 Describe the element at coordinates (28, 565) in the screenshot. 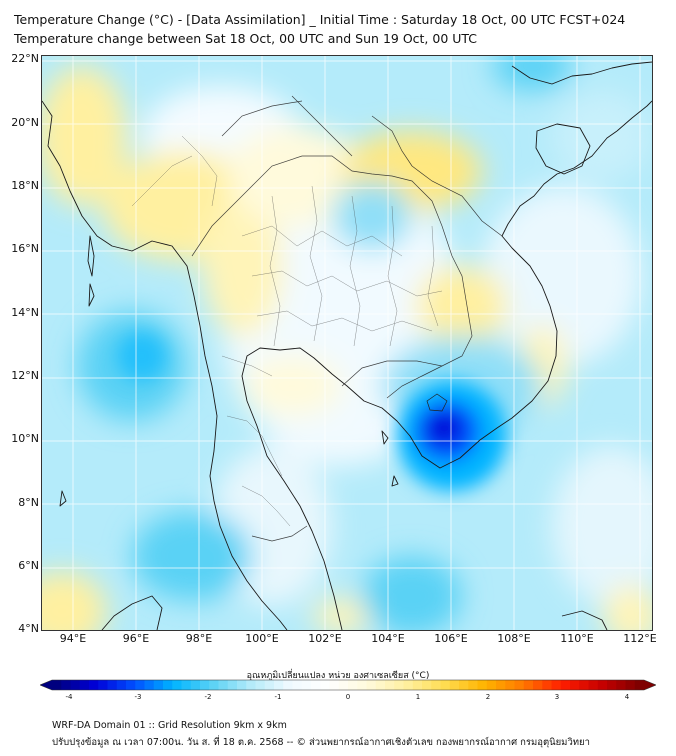

I see `lat-label-6n: 6°N` at that location.